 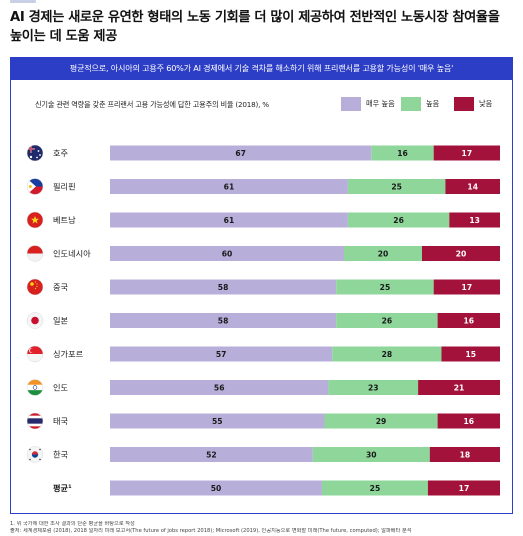 I want to click on data-label-very-high: 55, so click(x=217, y=421).